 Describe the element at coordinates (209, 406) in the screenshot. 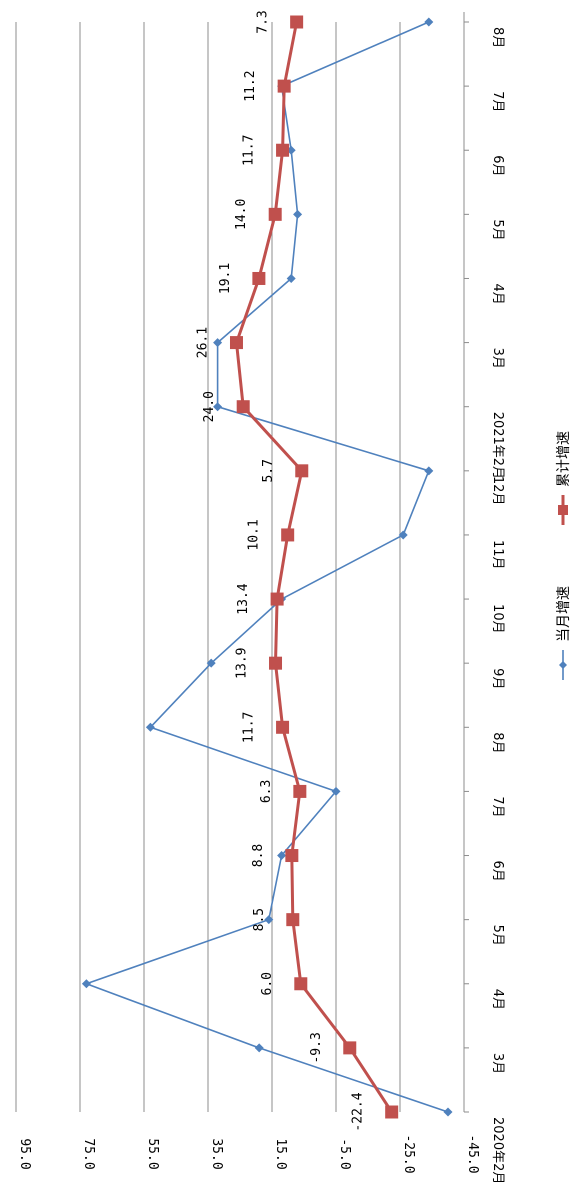

I see `data-label: 24.0` at that location.